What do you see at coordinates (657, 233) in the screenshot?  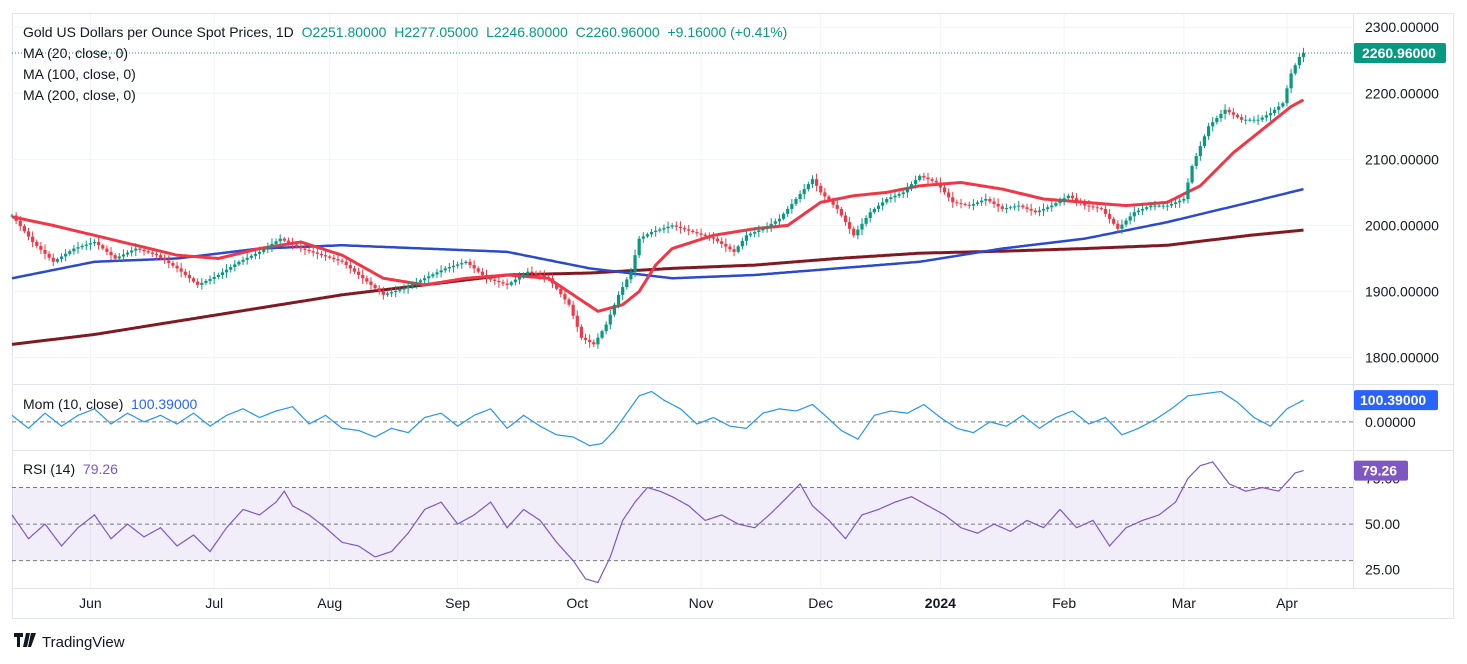 I see `ma100-line` at bounding box center [657, 233].